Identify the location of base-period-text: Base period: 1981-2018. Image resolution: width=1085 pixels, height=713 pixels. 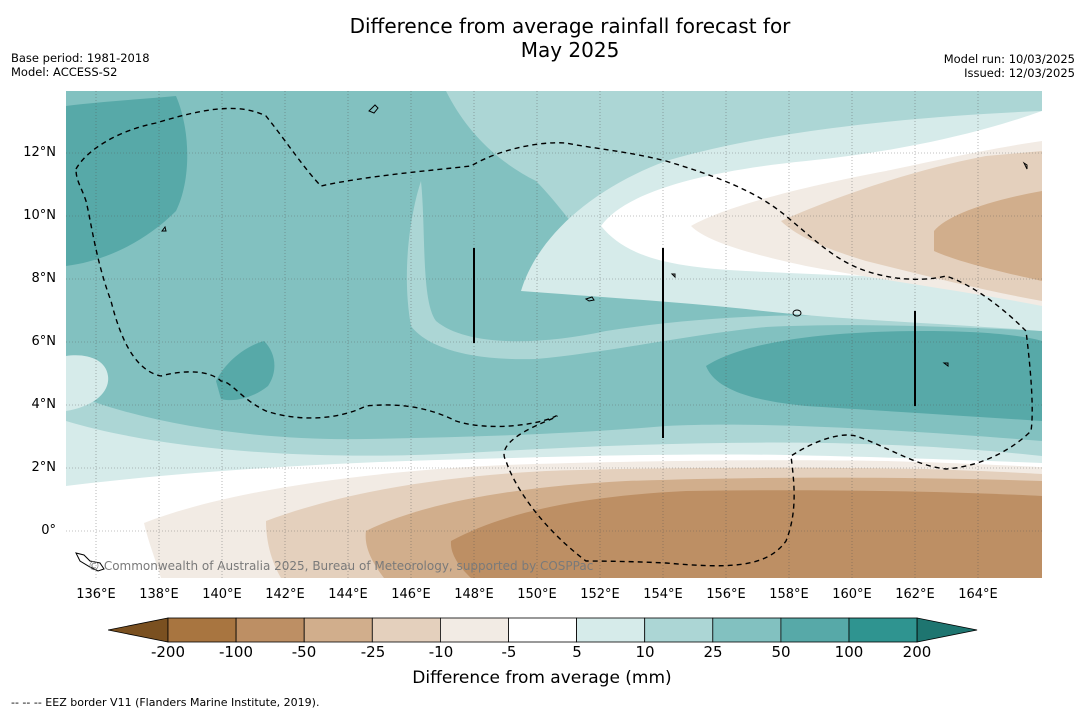
(80, 58).